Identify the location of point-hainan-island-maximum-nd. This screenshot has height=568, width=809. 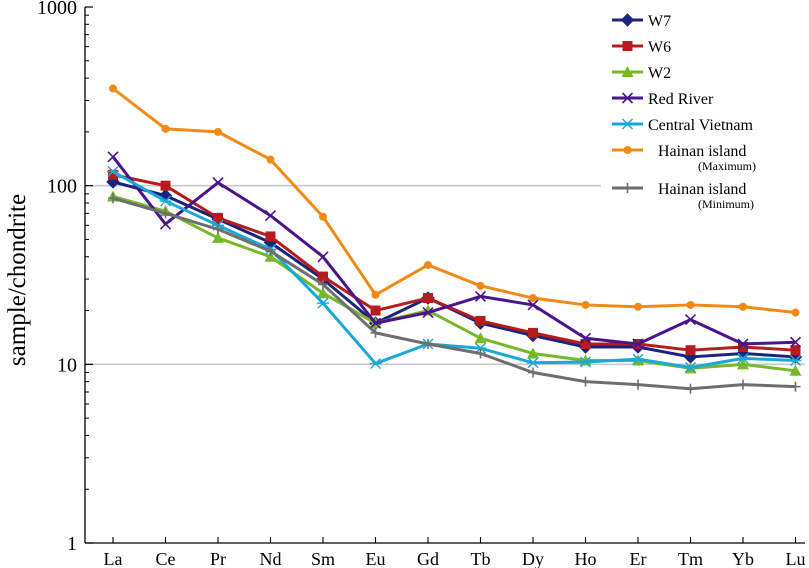
(270, 159).